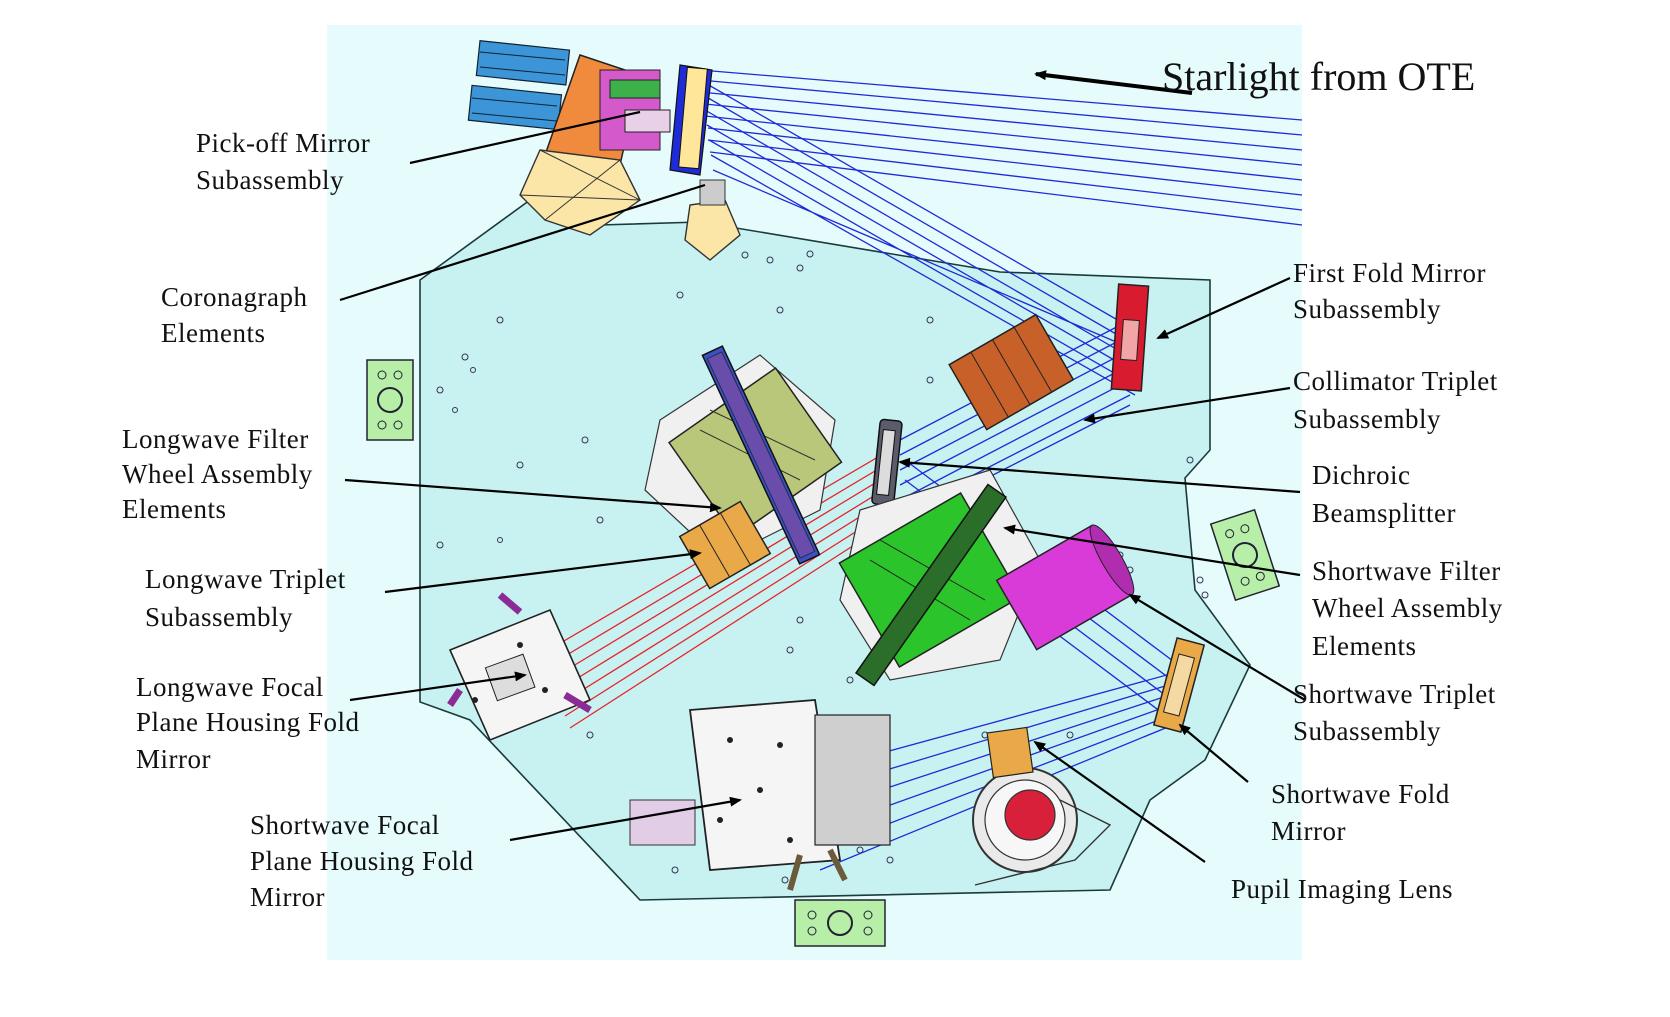 The width and height of the screenshot is (1670, 1017). What do you see at coordinates (1395, 381) in the screenshot?
I see `label-collimator-line1: Collimator Triplet` at bounding box center [1395, 381].